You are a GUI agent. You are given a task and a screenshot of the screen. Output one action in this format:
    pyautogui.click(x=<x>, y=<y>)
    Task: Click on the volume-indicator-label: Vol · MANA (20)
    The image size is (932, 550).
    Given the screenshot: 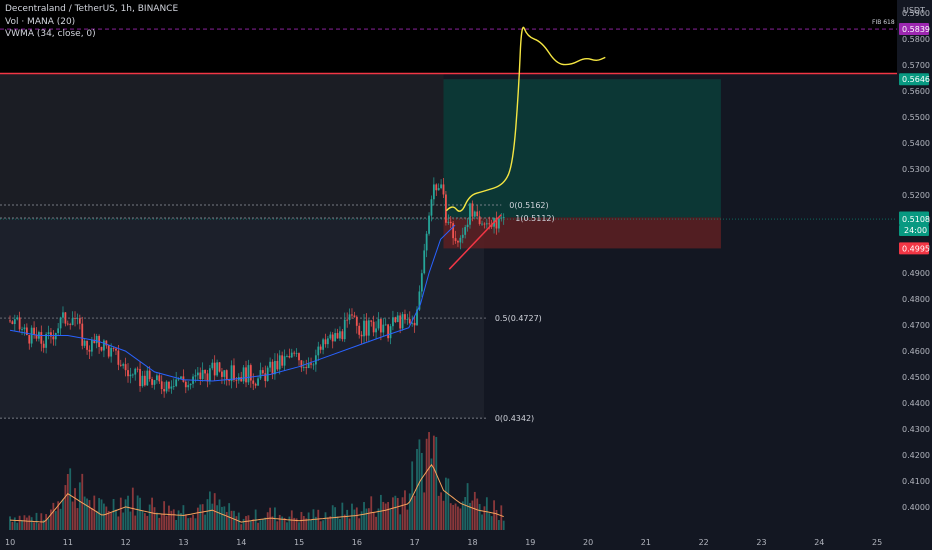 What is the action you would take?
    pyautogui.click(x=40, y=22)
    